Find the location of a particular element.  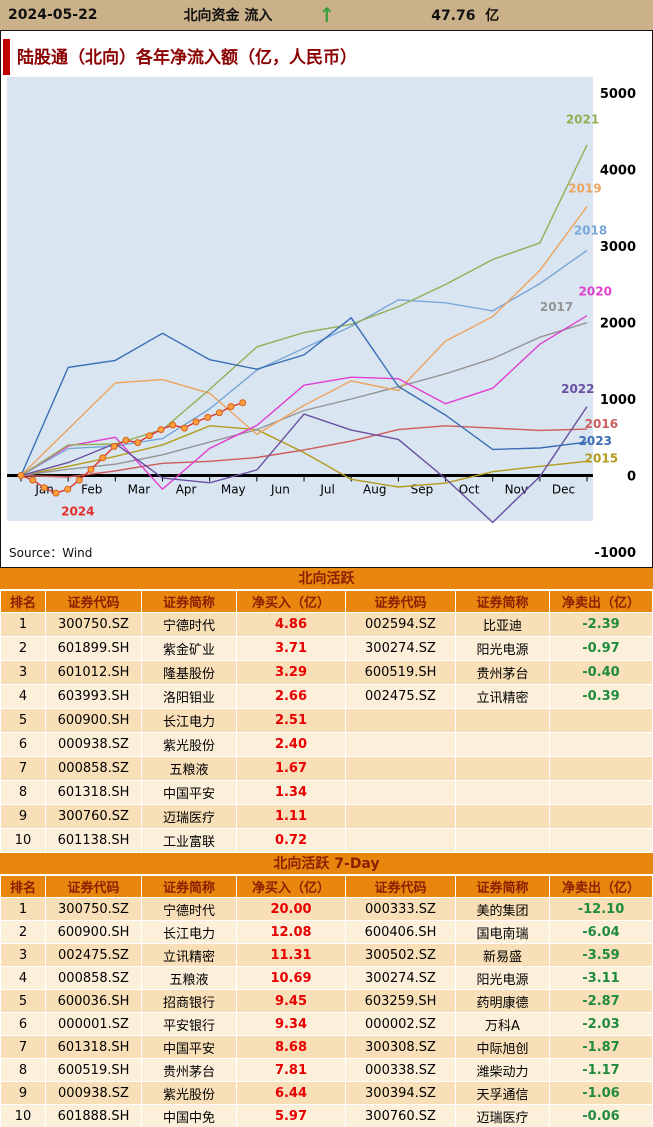

net-sell-cell: -1.06 is located at coordinates (601, 1093).